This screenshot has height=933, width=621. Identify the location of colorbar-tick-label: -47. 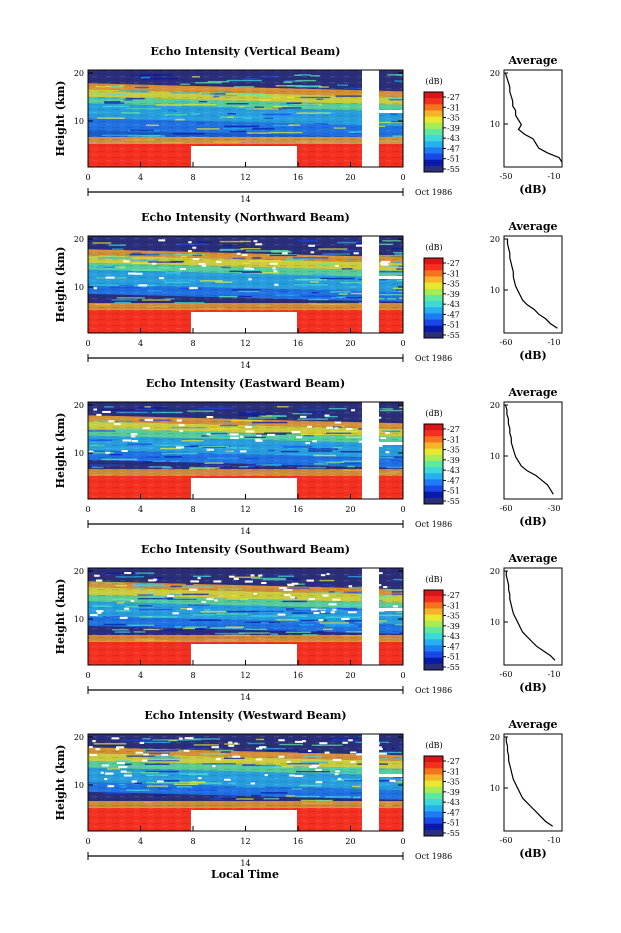
(453, 480).